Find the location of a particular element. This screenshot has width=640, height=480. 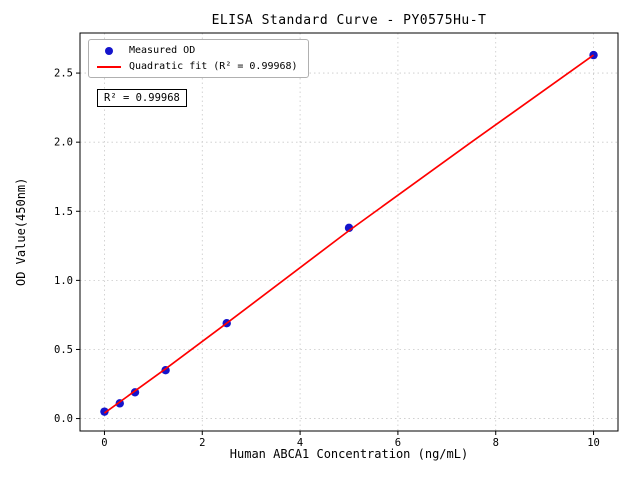

svg-text: 4 is located at coordinates (300, 443).